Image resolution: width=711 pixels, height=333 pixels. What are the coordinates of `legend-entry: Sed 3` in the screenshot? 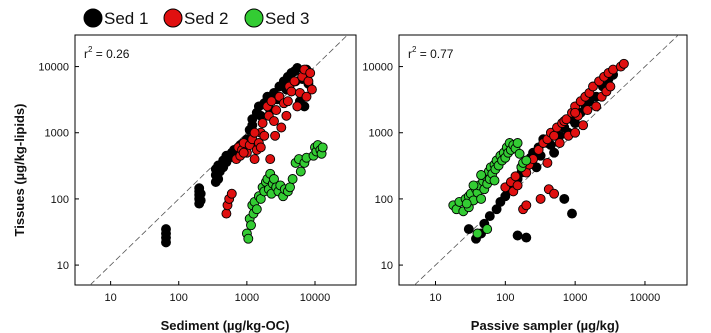 It's located at (276, 18).